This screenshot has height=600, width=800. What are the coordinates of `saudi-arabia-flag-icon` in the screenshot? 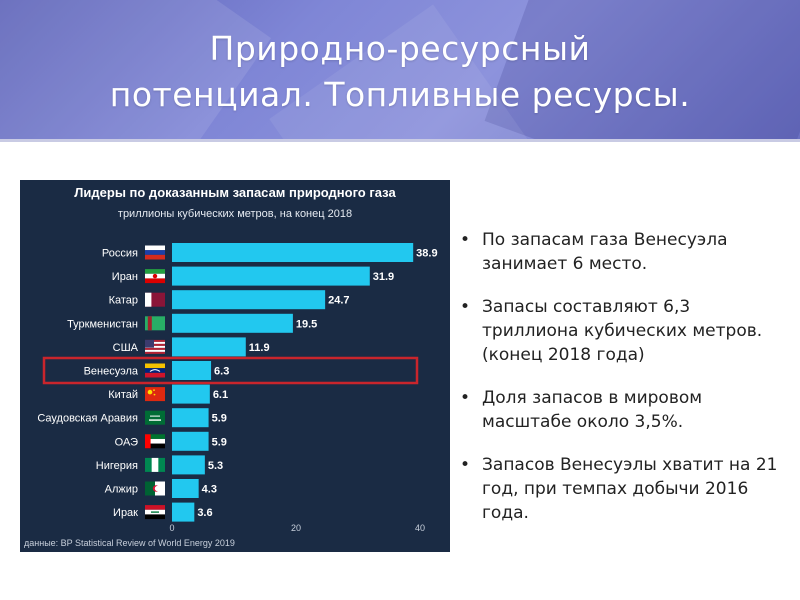 It's located at (155, 417).